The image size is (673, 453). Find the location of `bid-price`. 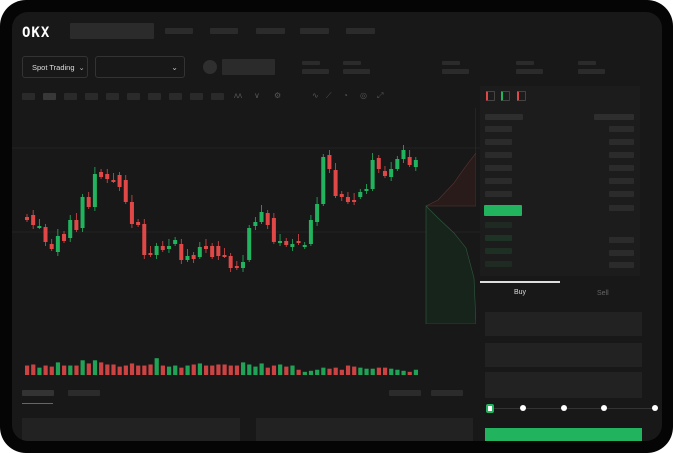

bid-price is located at coordinates (498, 251).